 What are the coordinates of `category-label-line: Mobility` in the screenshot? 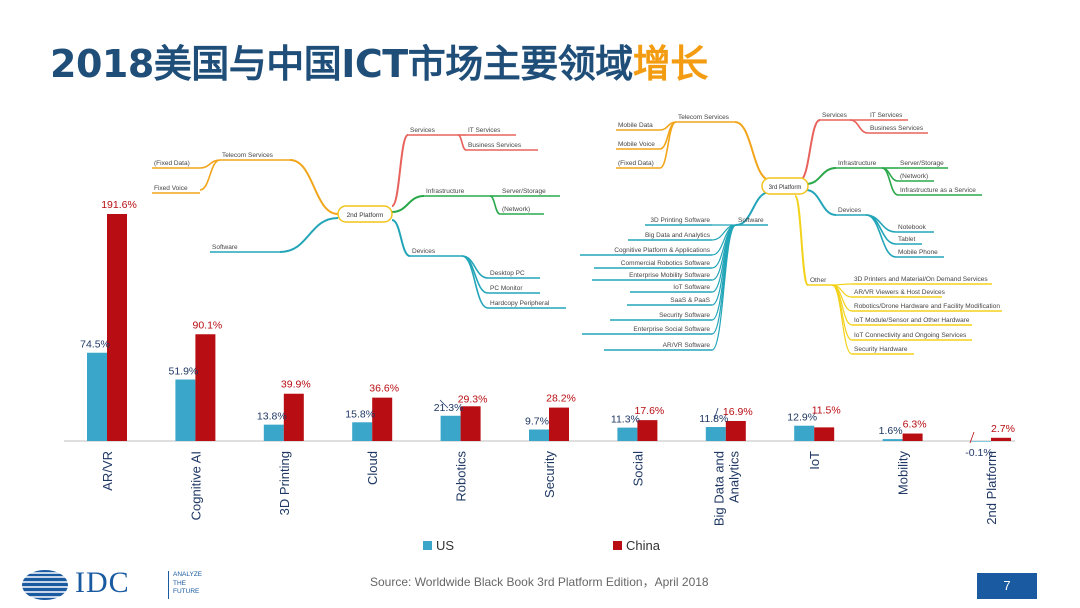 It's located at (903, 473).